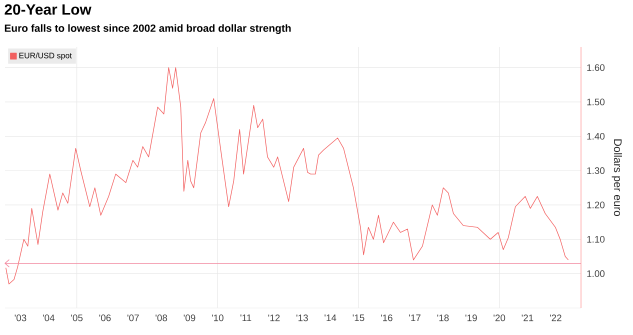  I want to click on y-tick-label: 1.20, so click(596, 205).